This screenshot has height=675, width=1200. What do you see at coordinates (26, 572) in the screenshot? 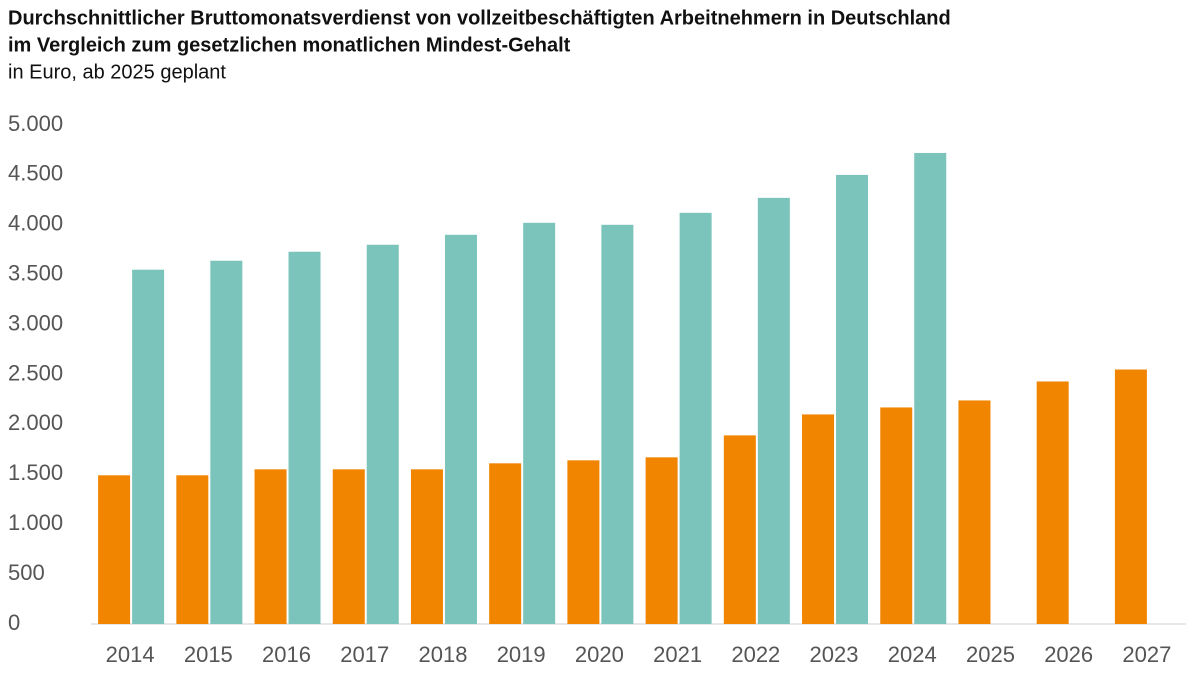
I see `y-tick-label: 500` at bounding box center [26, 572].